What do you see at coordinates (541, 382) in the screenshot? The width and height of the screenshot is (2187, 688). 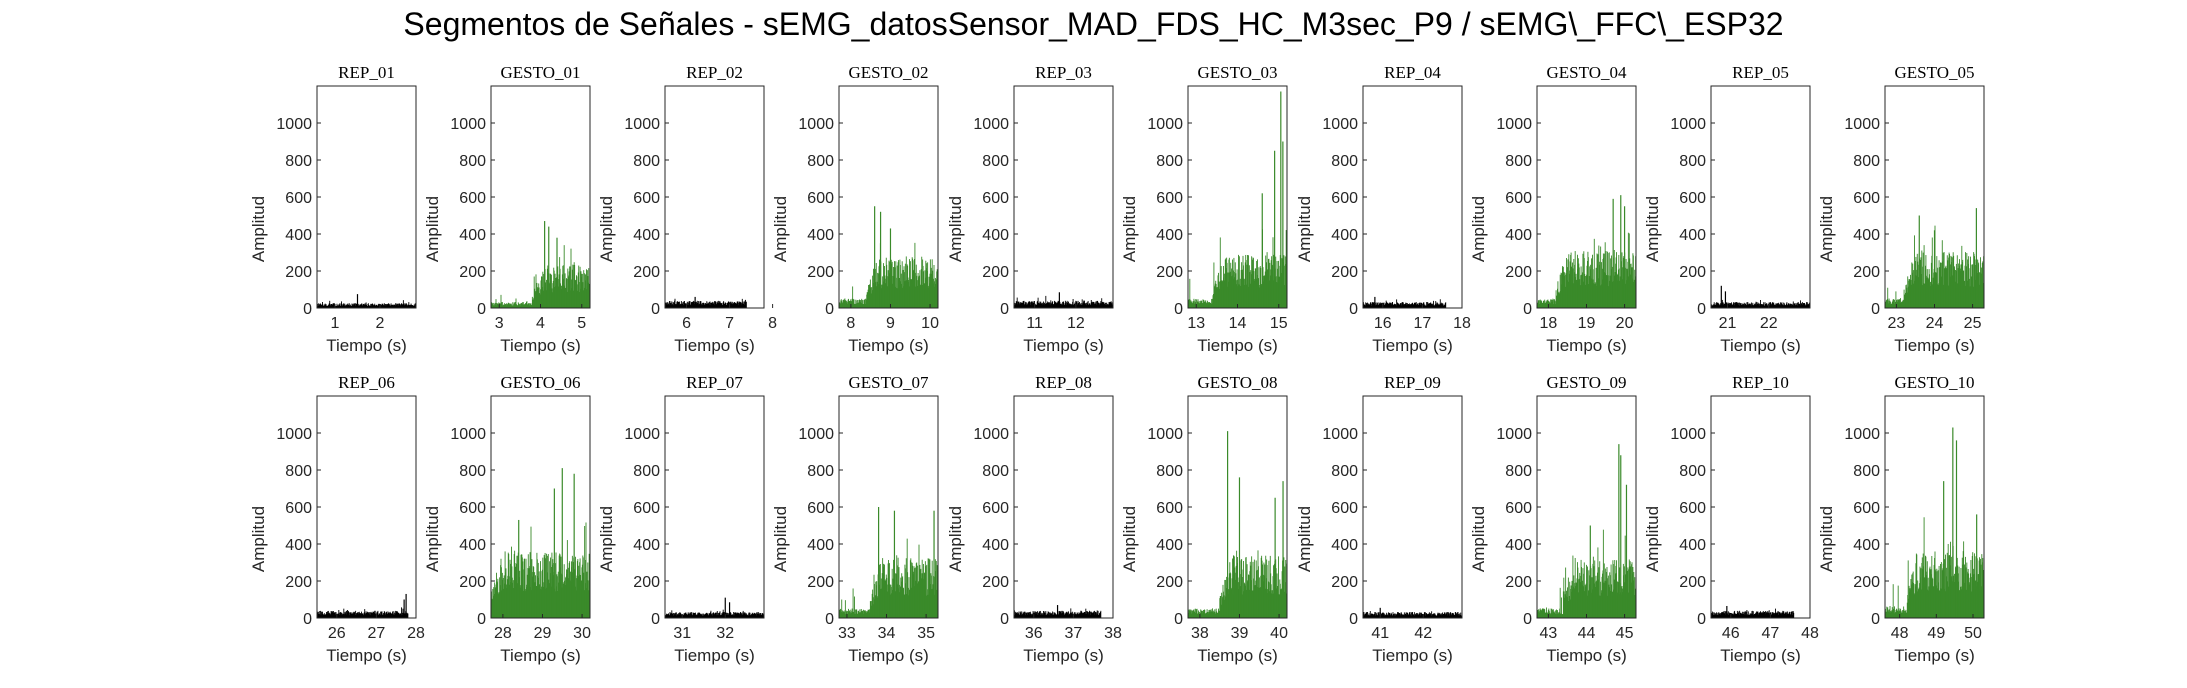 I see `panel-title: GESTO_06` at bounding box center [541, 382].